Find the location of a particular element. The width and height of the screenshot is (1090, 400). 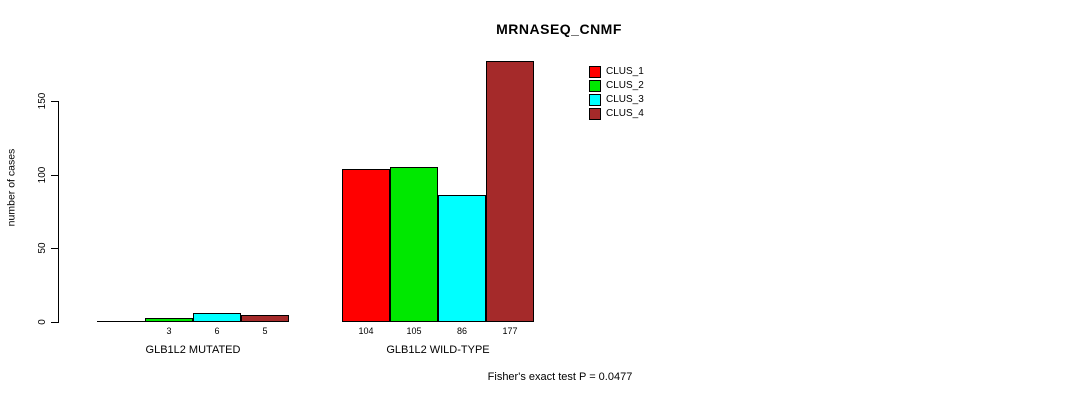

y-axis-line is located at coordinates (58, 212).